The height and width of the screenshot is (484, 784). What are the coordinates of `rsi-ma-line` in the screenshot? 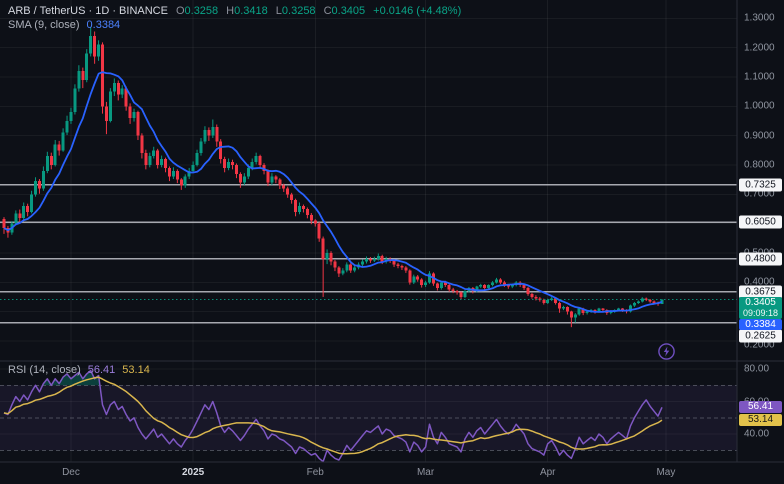 It's located at (333, 415).